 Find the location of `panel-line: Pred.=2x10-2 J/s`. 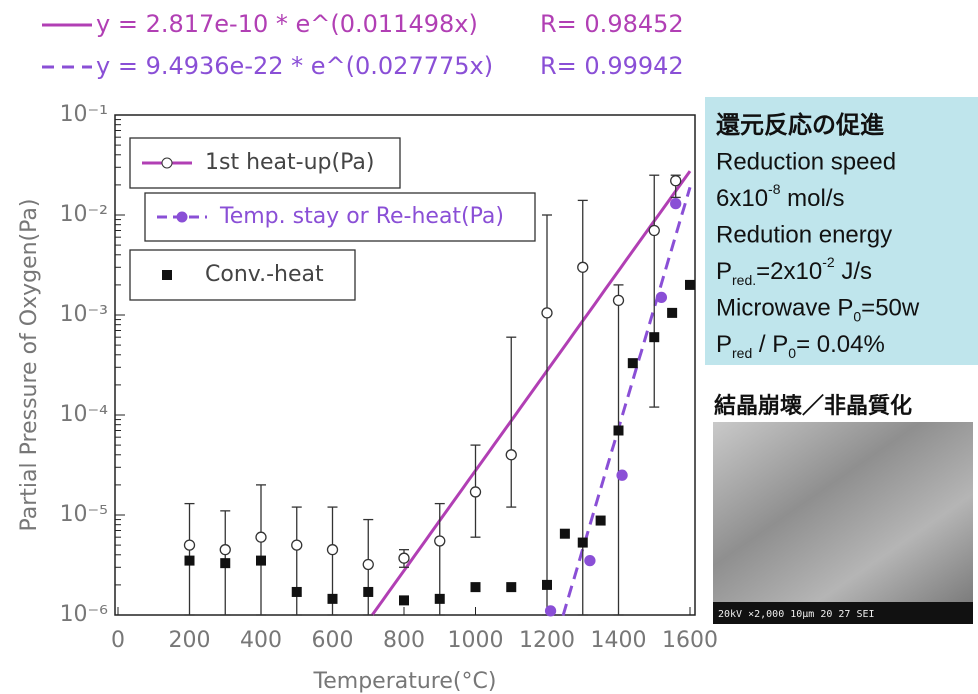

panel-line: Pred.=2x10-2 J/s is located at coordinates (794, 271).